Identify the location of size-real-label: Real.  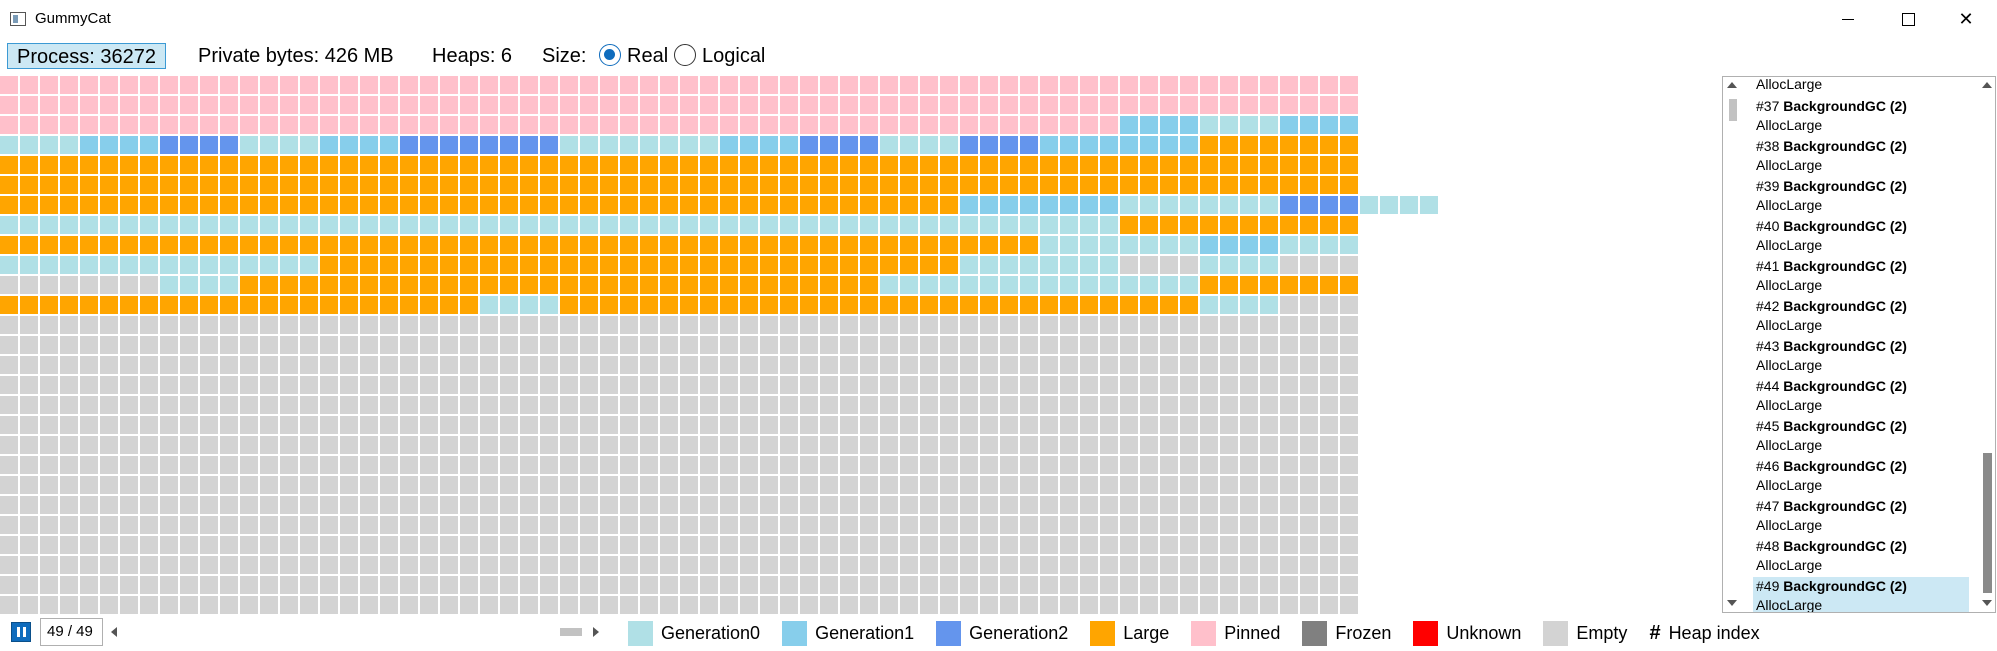
(648, 56).